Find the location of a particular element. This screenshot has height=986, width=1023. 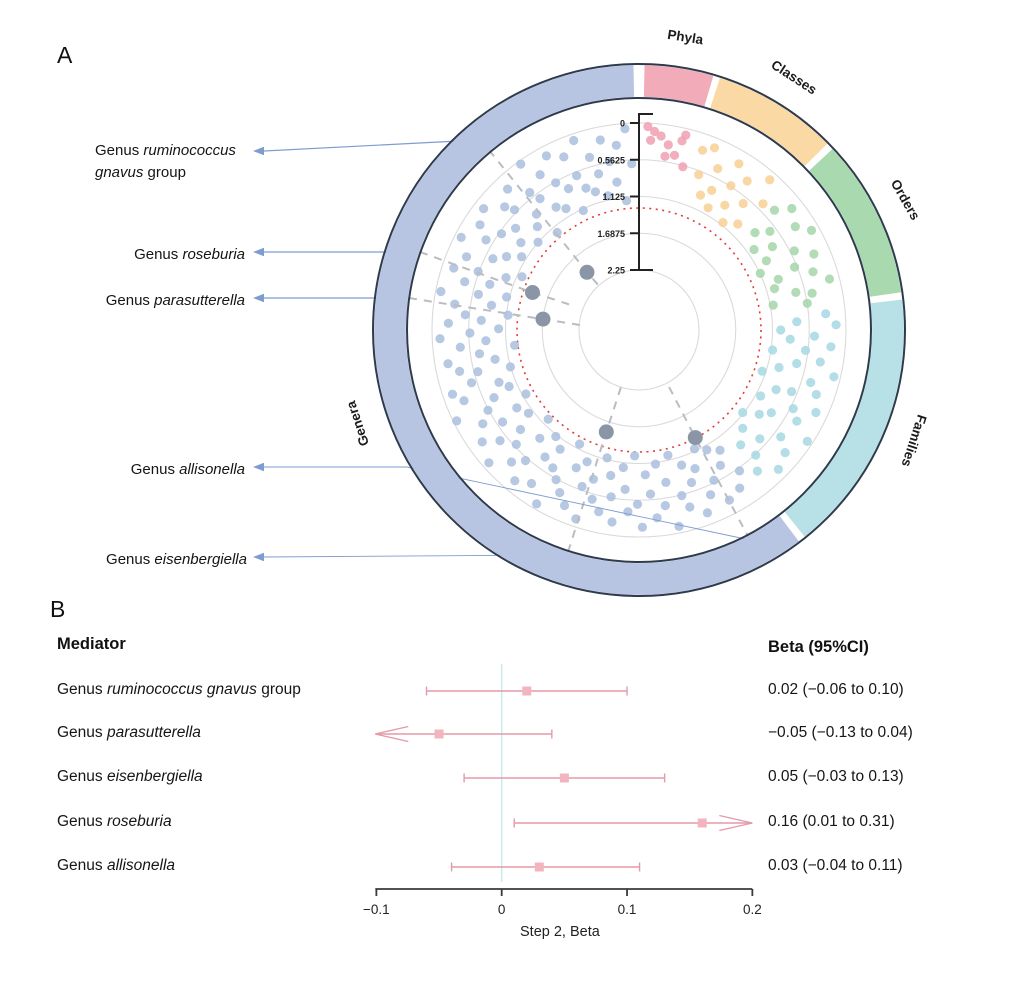

ring-segment-families is located at coordinates (844, 418).